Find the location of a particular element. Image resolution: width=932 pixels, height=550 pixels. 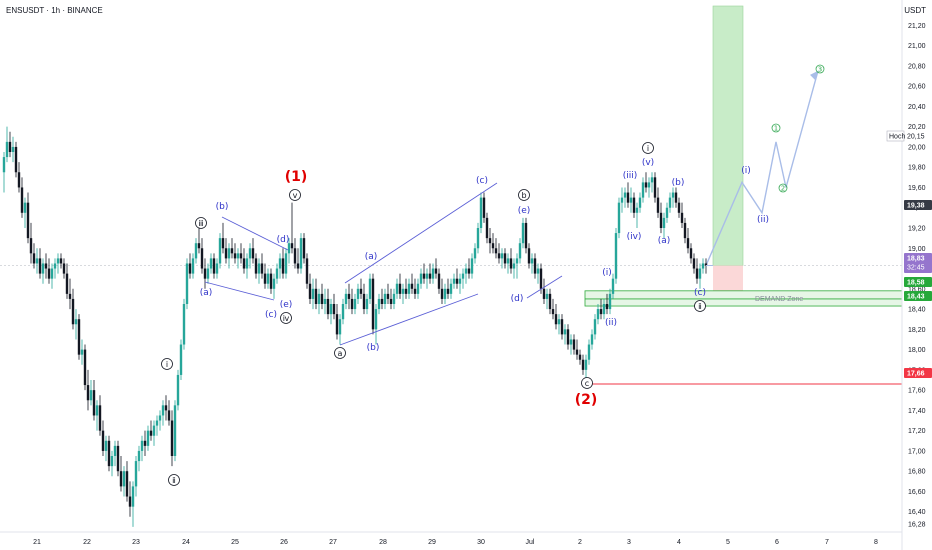

wave-label: (a) is located at coordinates (371, 257).